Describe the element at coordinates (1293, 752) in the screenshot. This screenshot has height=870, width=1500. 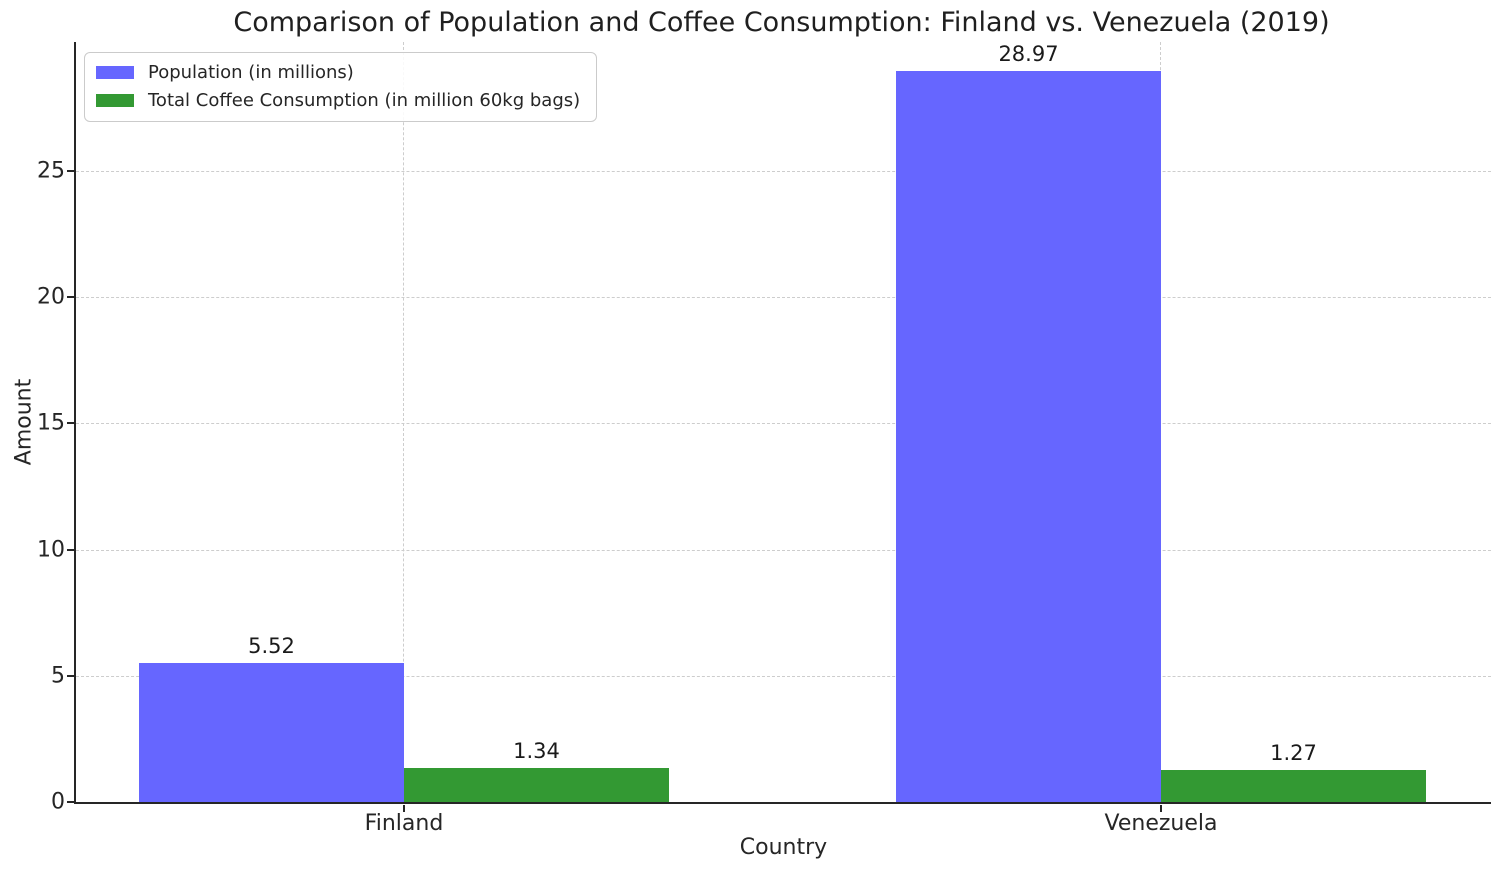
I see `bar-value-label: 1.27` at that location.